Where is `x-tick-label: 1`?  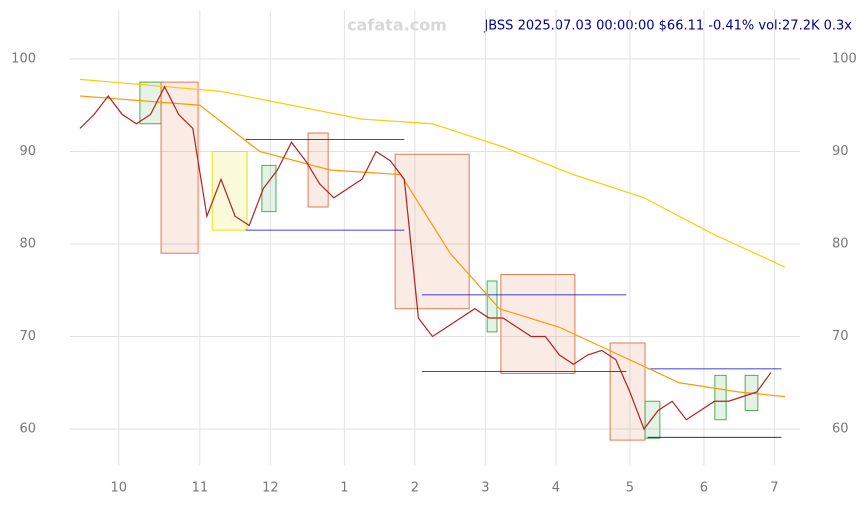 x-tick-label: 1 is located at coordinates (344, 488).